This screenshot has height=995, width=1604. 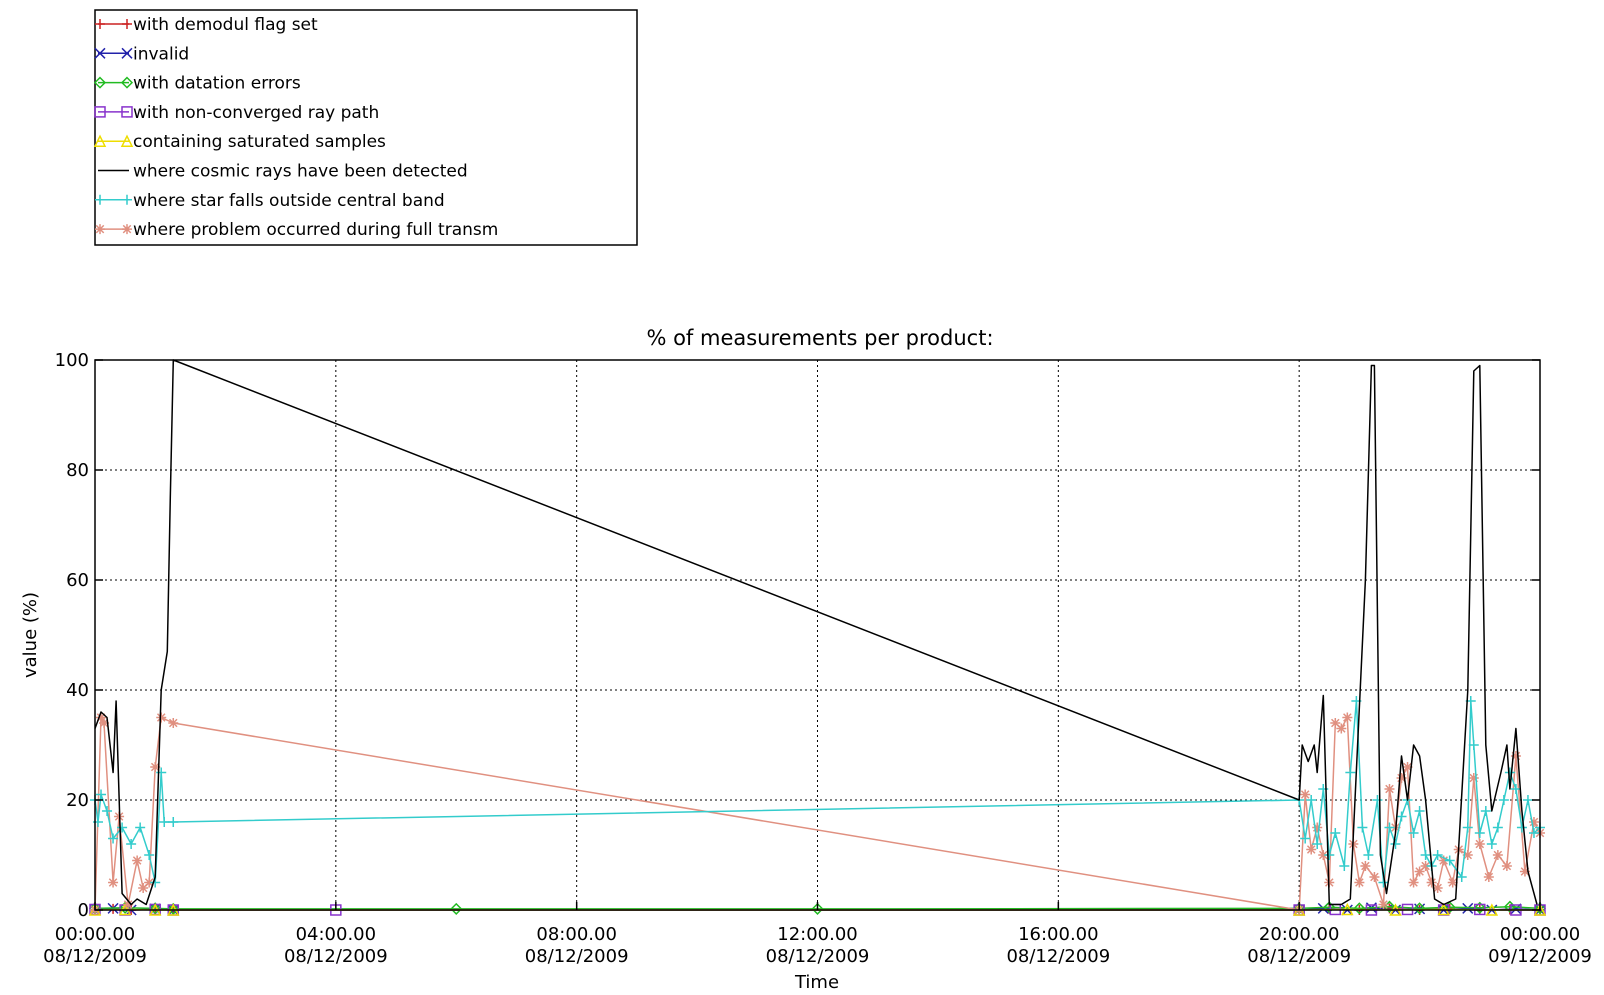 I want to click on legend-entry: where star falls outside central band, so click(x=270, y=201).